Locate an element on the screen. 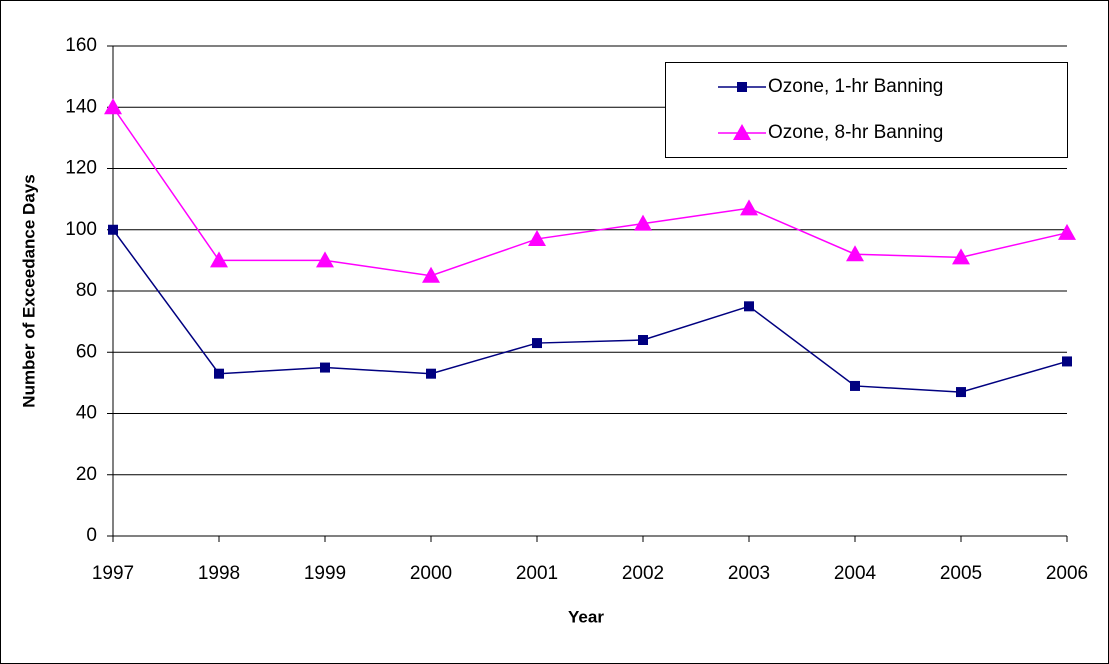 This screenshot has width=1109, height=664. x-tick-label: 1997 is located at coordinates (113, 573).